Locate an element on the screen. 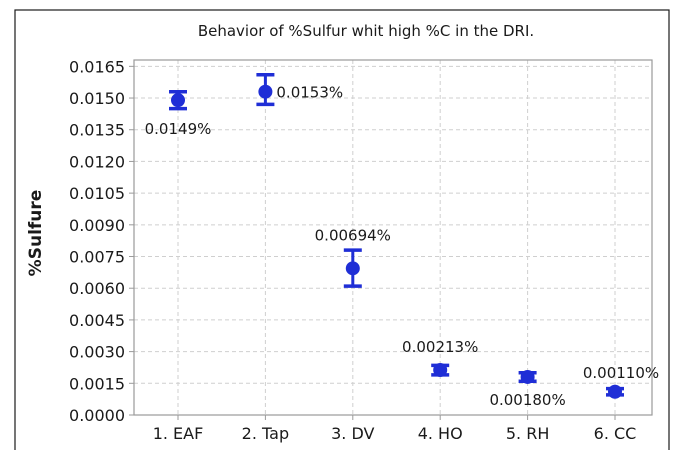 Image resolution: width=674 pixels, height=450 pixels. data-label: 0.0153% is located at coordinates (309, 93).